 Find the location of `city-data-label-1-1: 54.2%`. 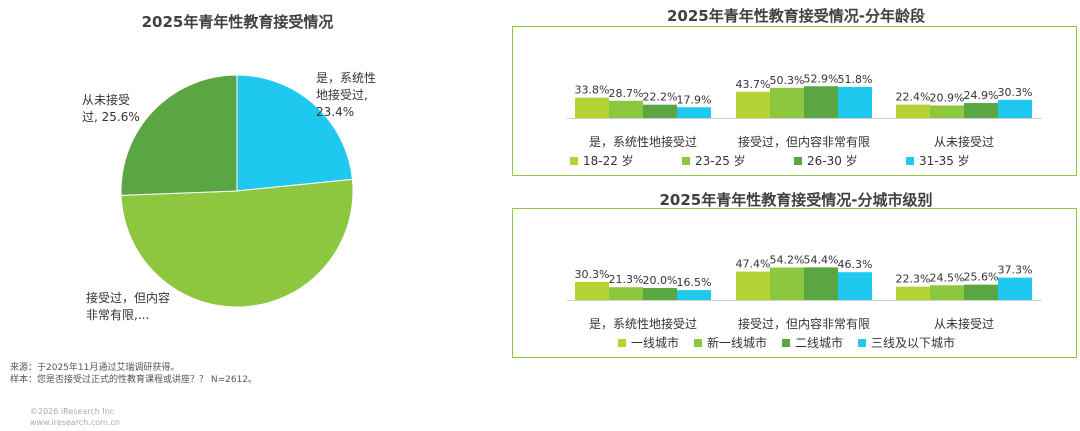

city-data-label-1-1: 54.2% is located at coordinates (787, 259).